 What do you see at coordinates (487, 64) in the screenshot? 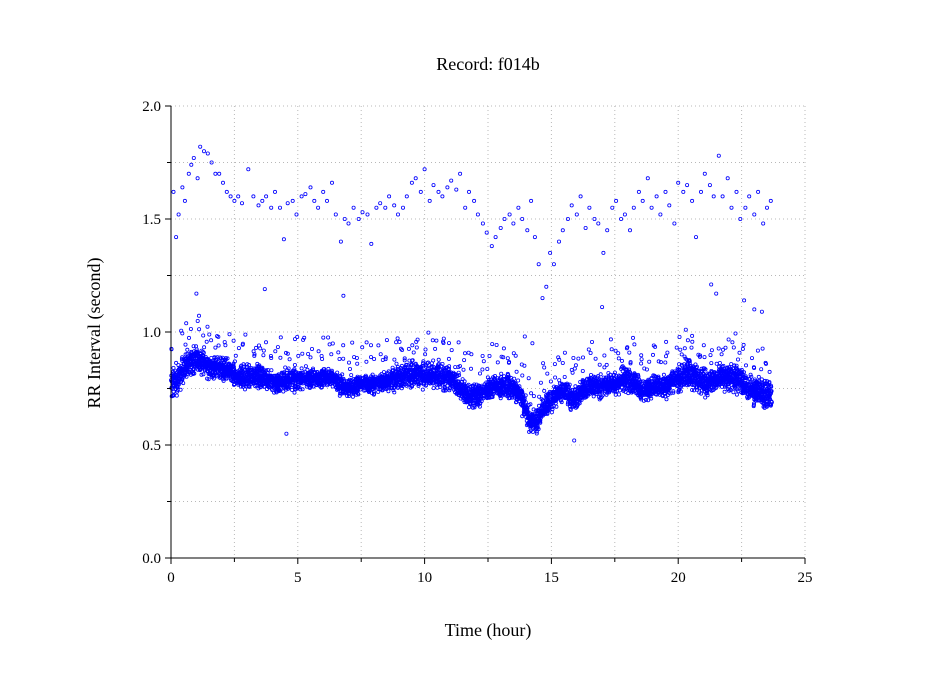
I see `chart-title: Record: f014b` at bounding box center [487, 64].